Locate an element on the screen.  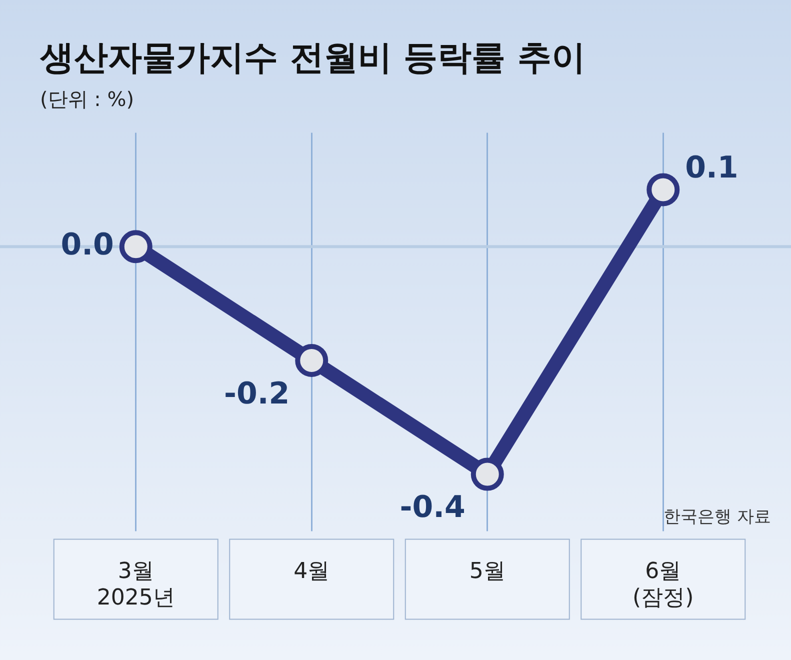
data-label: -0.2 is located at coordinates (257, 394).